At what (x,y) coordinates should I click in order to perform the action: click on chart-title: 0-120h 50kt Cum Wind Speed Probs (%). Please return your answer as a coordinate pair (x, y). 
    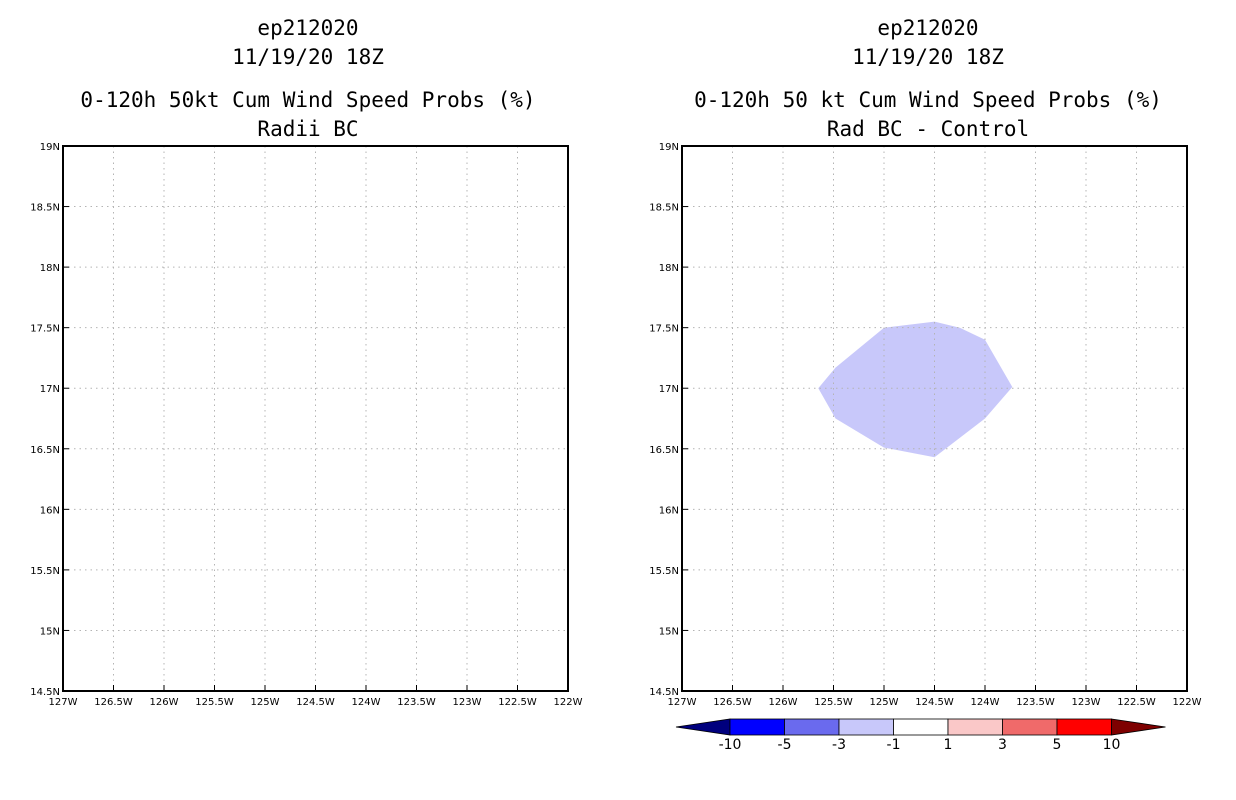
    Looking at the image, I should click on (308, 100).